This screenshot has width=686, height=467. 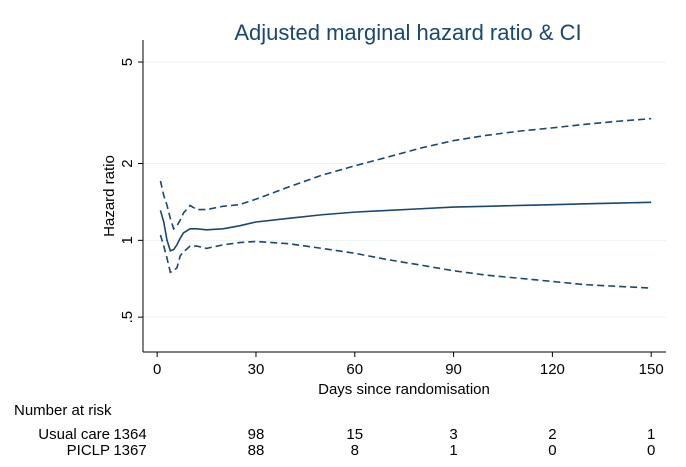 I want to click on risk-row-label: Usual care, so click(x=74, y=434).